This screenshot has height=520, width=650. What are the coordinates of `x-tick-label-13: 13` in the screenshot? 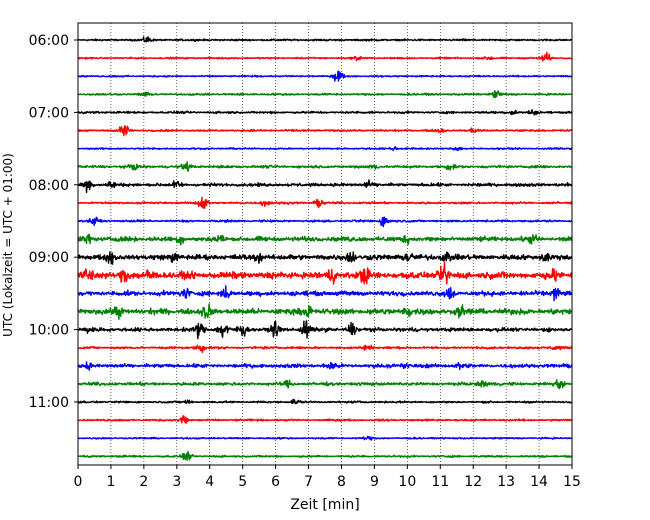 It's located at (506, 482).